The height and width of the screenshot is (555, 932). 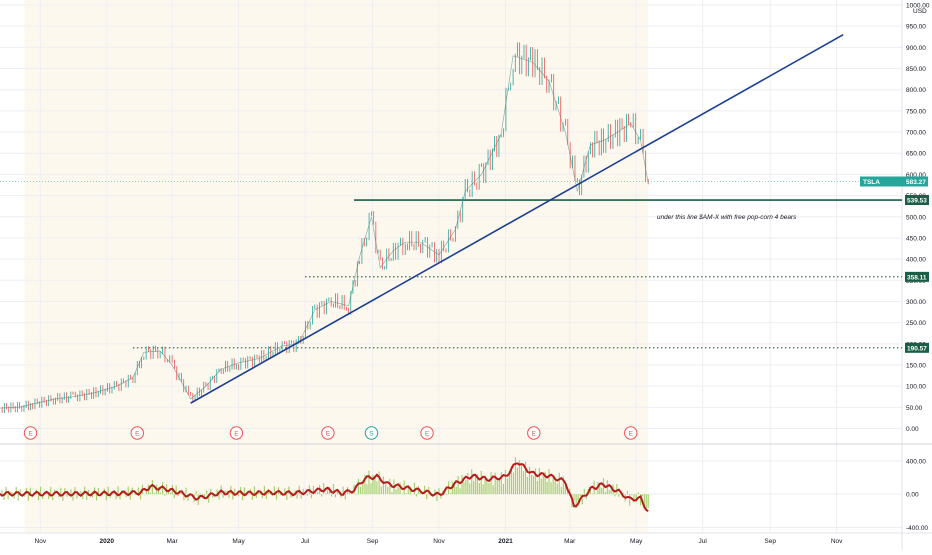 I want to click on price-tick-label: 150.00, so click(x=916, y=366).